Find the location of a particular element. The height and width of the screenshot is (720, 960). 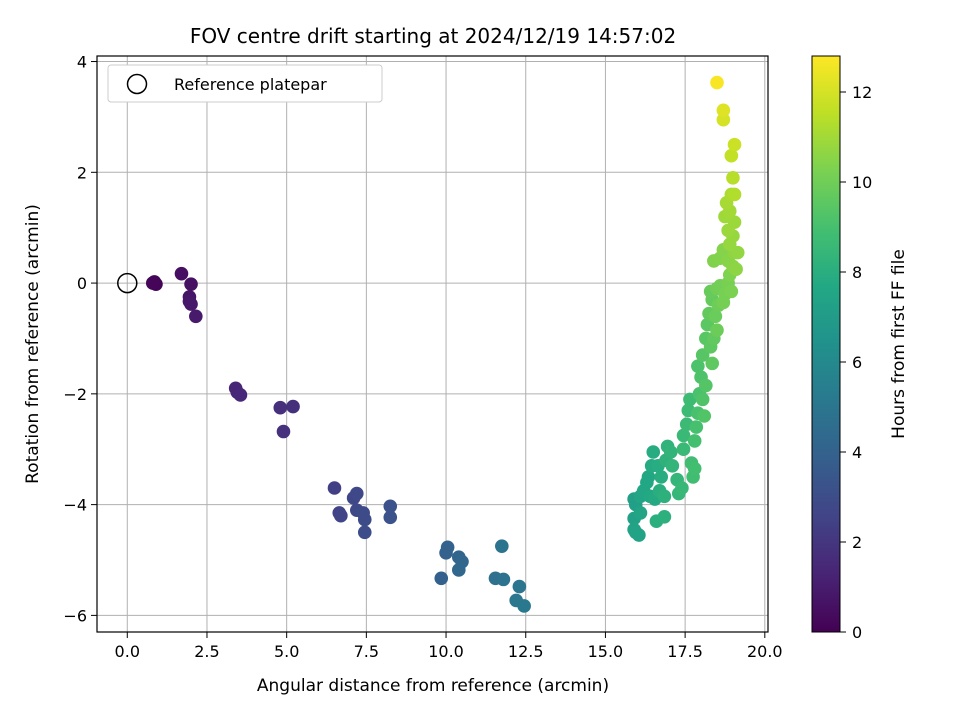

colorbar-tick-label: 6 is located at coordinates (857, 362).